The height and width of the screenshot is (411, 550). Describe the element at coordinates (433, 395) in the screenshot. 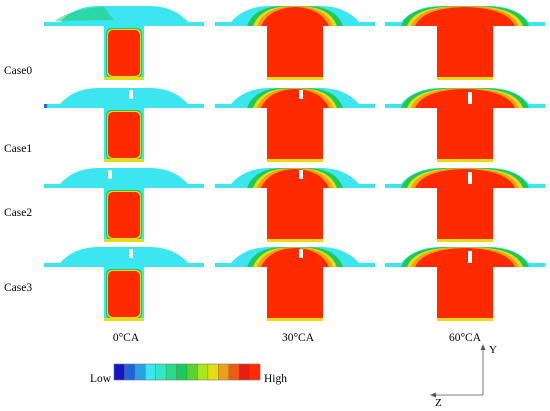

I see `z-axis-arrowhead` at that location.